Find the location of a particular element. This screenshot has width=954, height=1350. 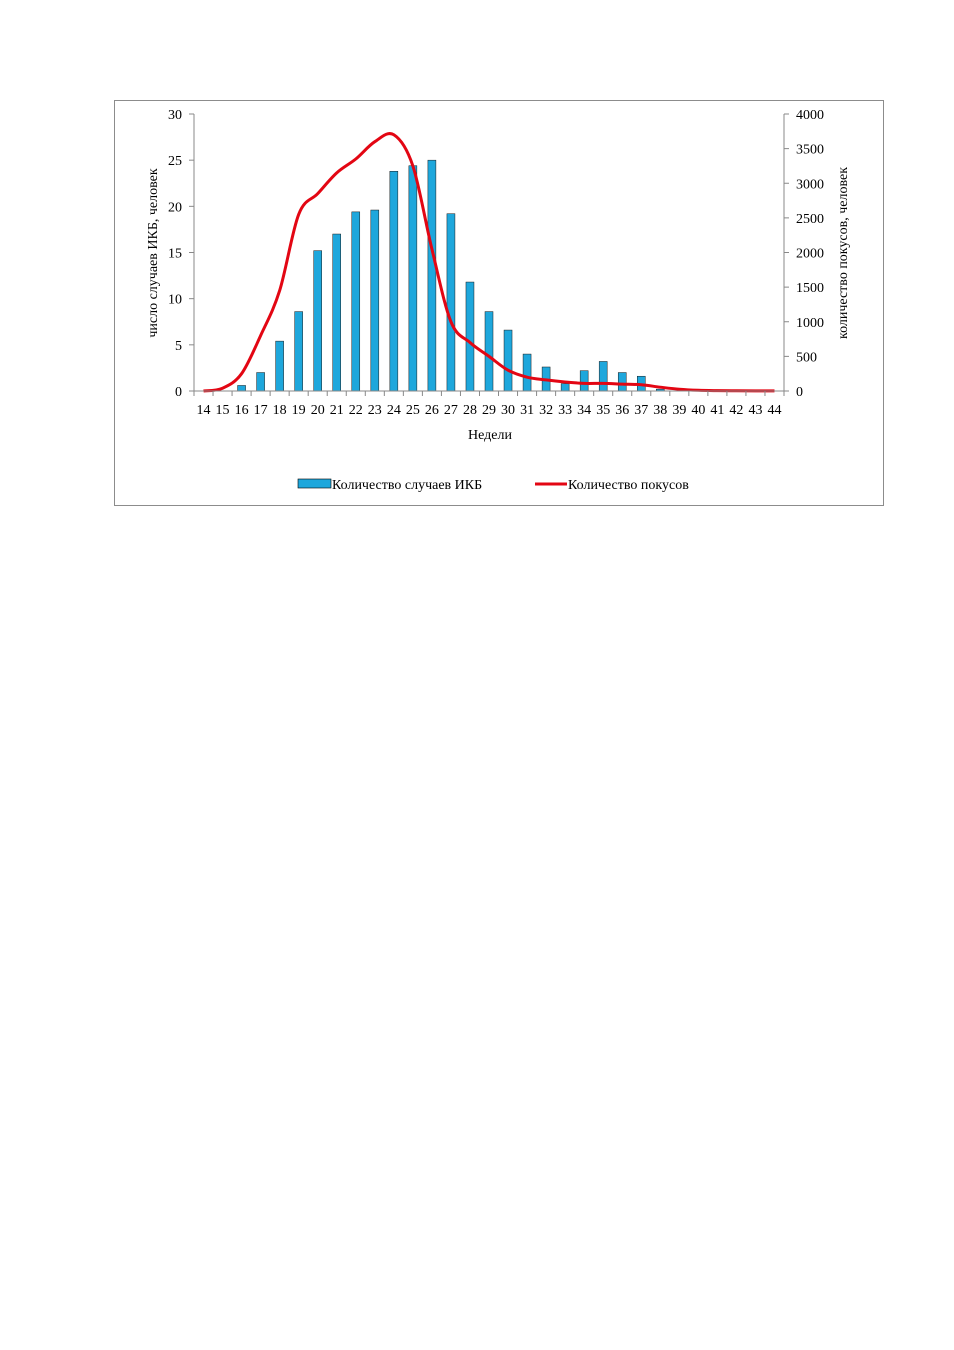

y-right-tick-label: 3500 is located at coordinates (810, 150).